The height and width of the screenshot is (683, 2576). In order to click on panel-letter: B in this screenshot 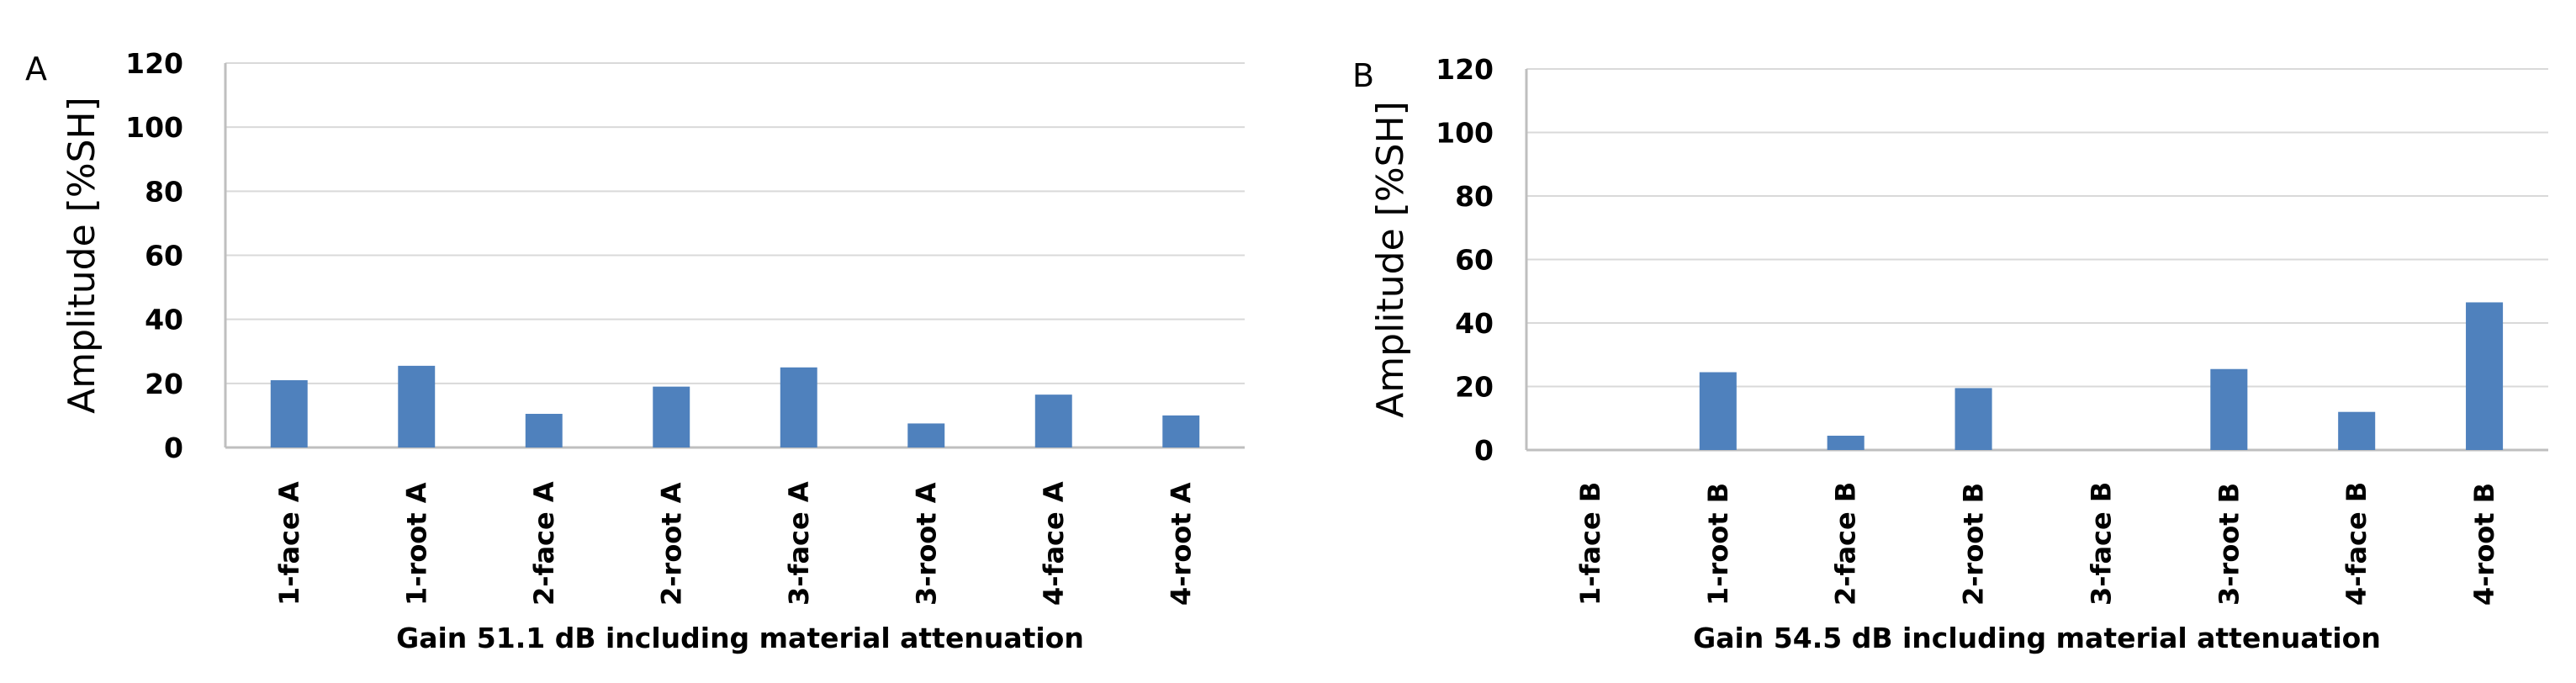, I will do `click(1363, 75)`.